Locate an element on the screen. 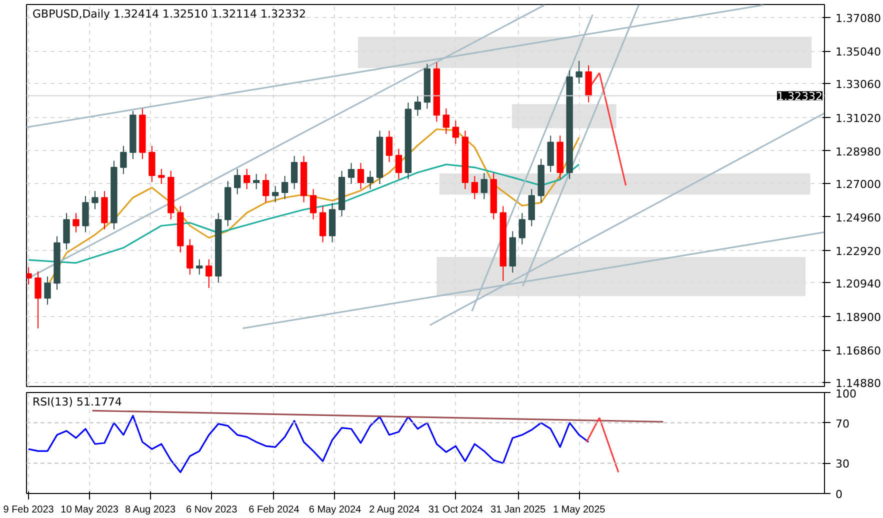  x-tick-label: 10 May 2023 is located at coordinates (89, 510).